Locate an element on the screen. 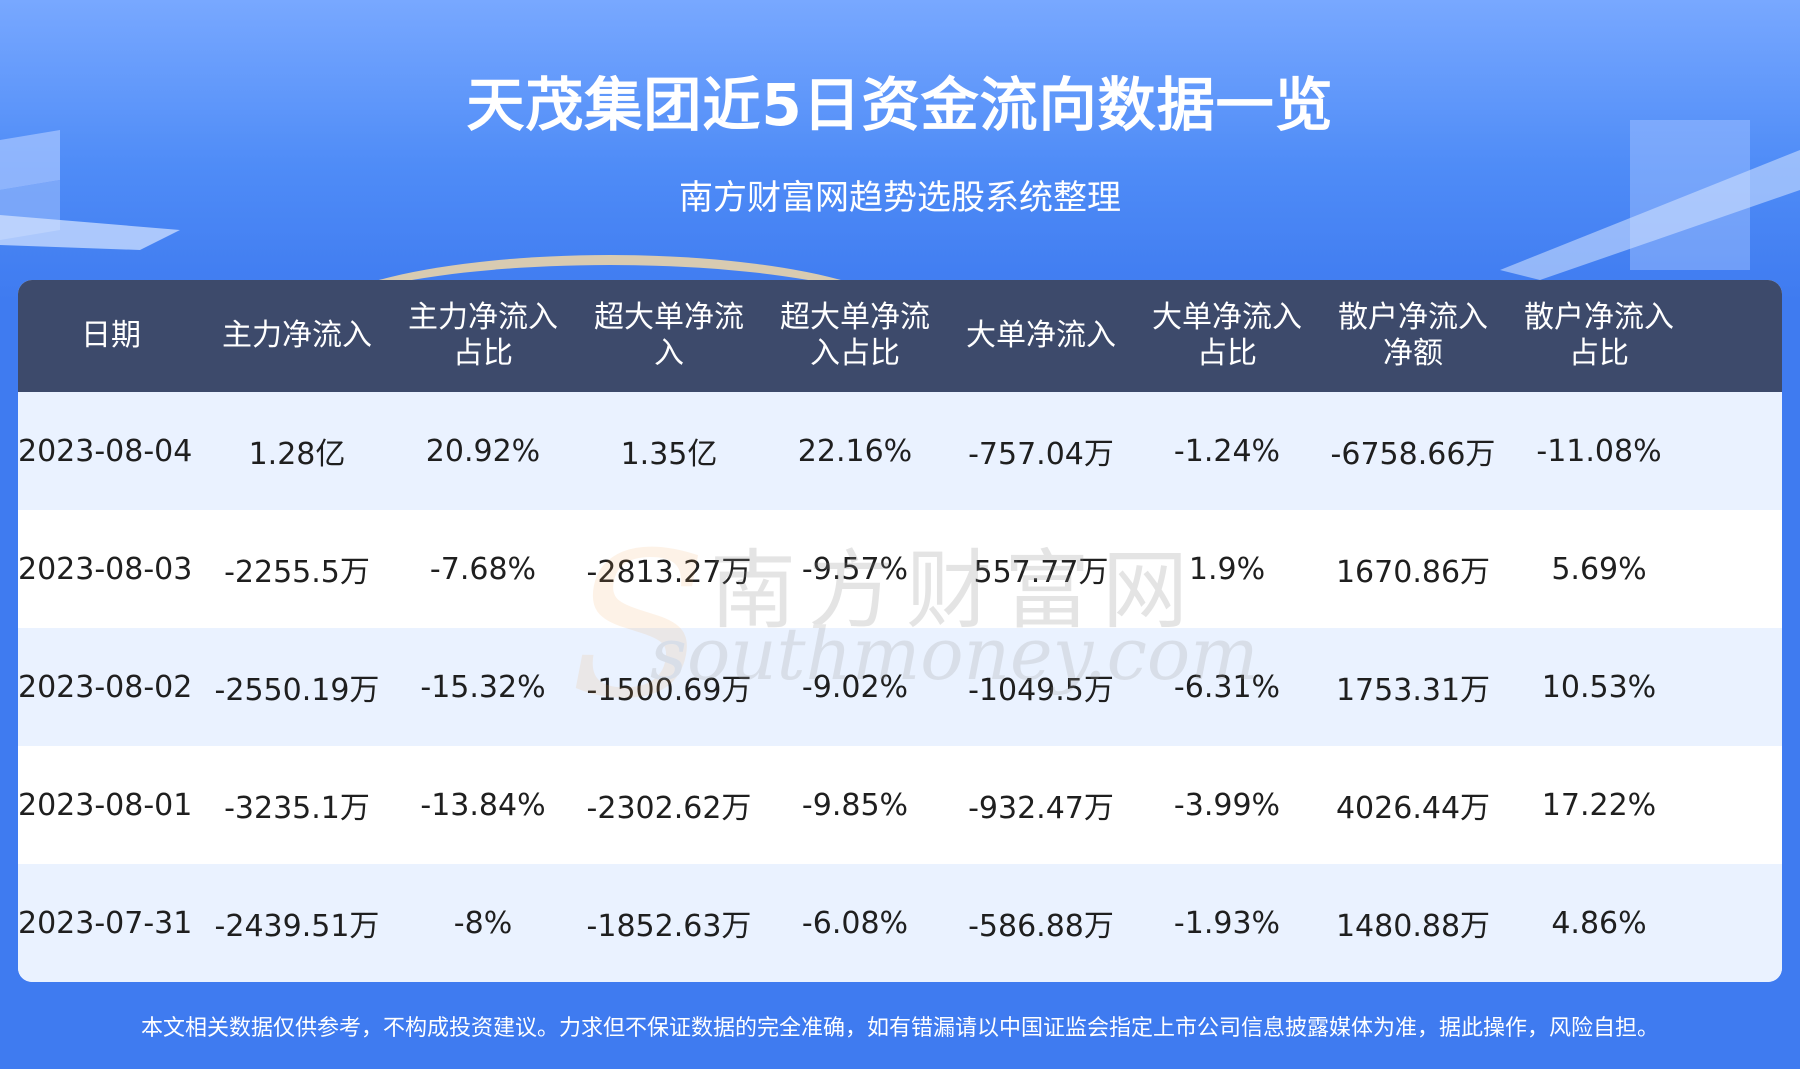  cell-xl-inflow: 1.35亿 is located at coordinates (669, 454).